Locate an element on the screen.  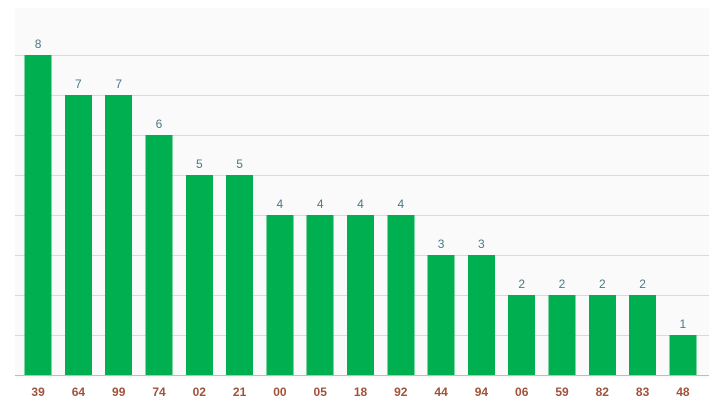
data-label-94: 3 is located at coordinates (481, 244).